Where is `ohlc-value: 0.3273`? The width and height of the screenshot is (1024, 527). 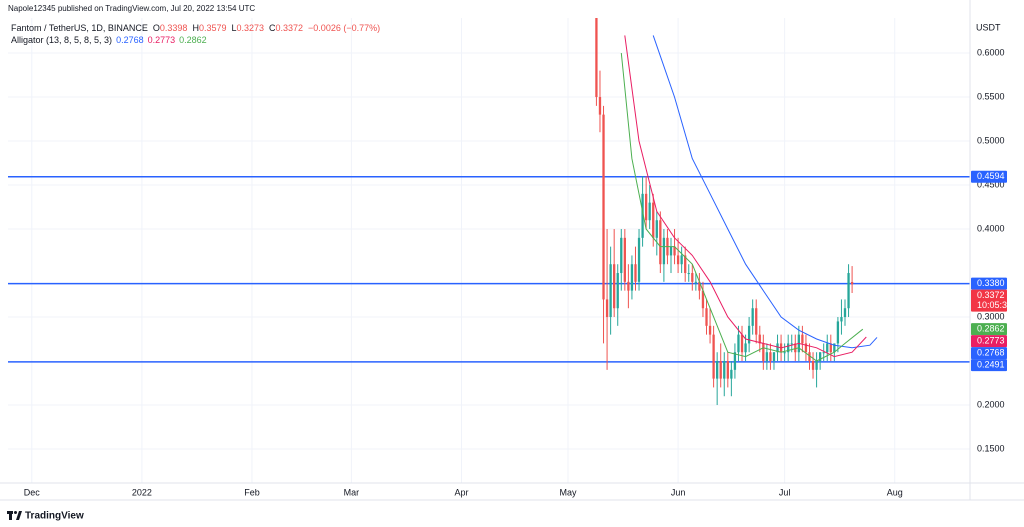
ohlc-value: 0.3273 is located at coordinates (250, 28).